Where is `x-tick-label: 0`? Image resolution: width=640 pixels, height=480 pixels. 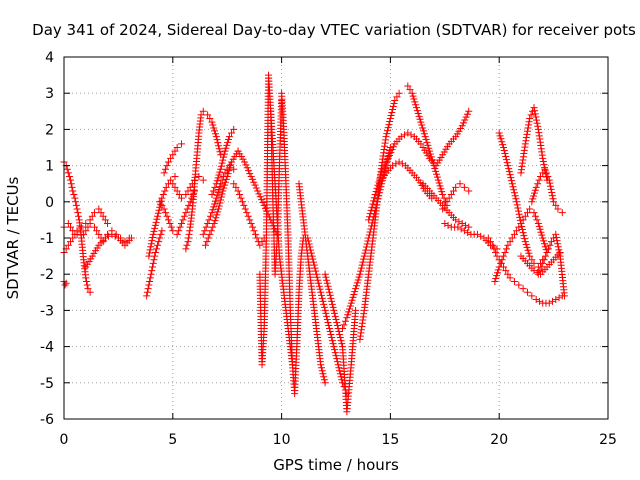
x-tick-label: 0 is located at coordinates (64, 440).